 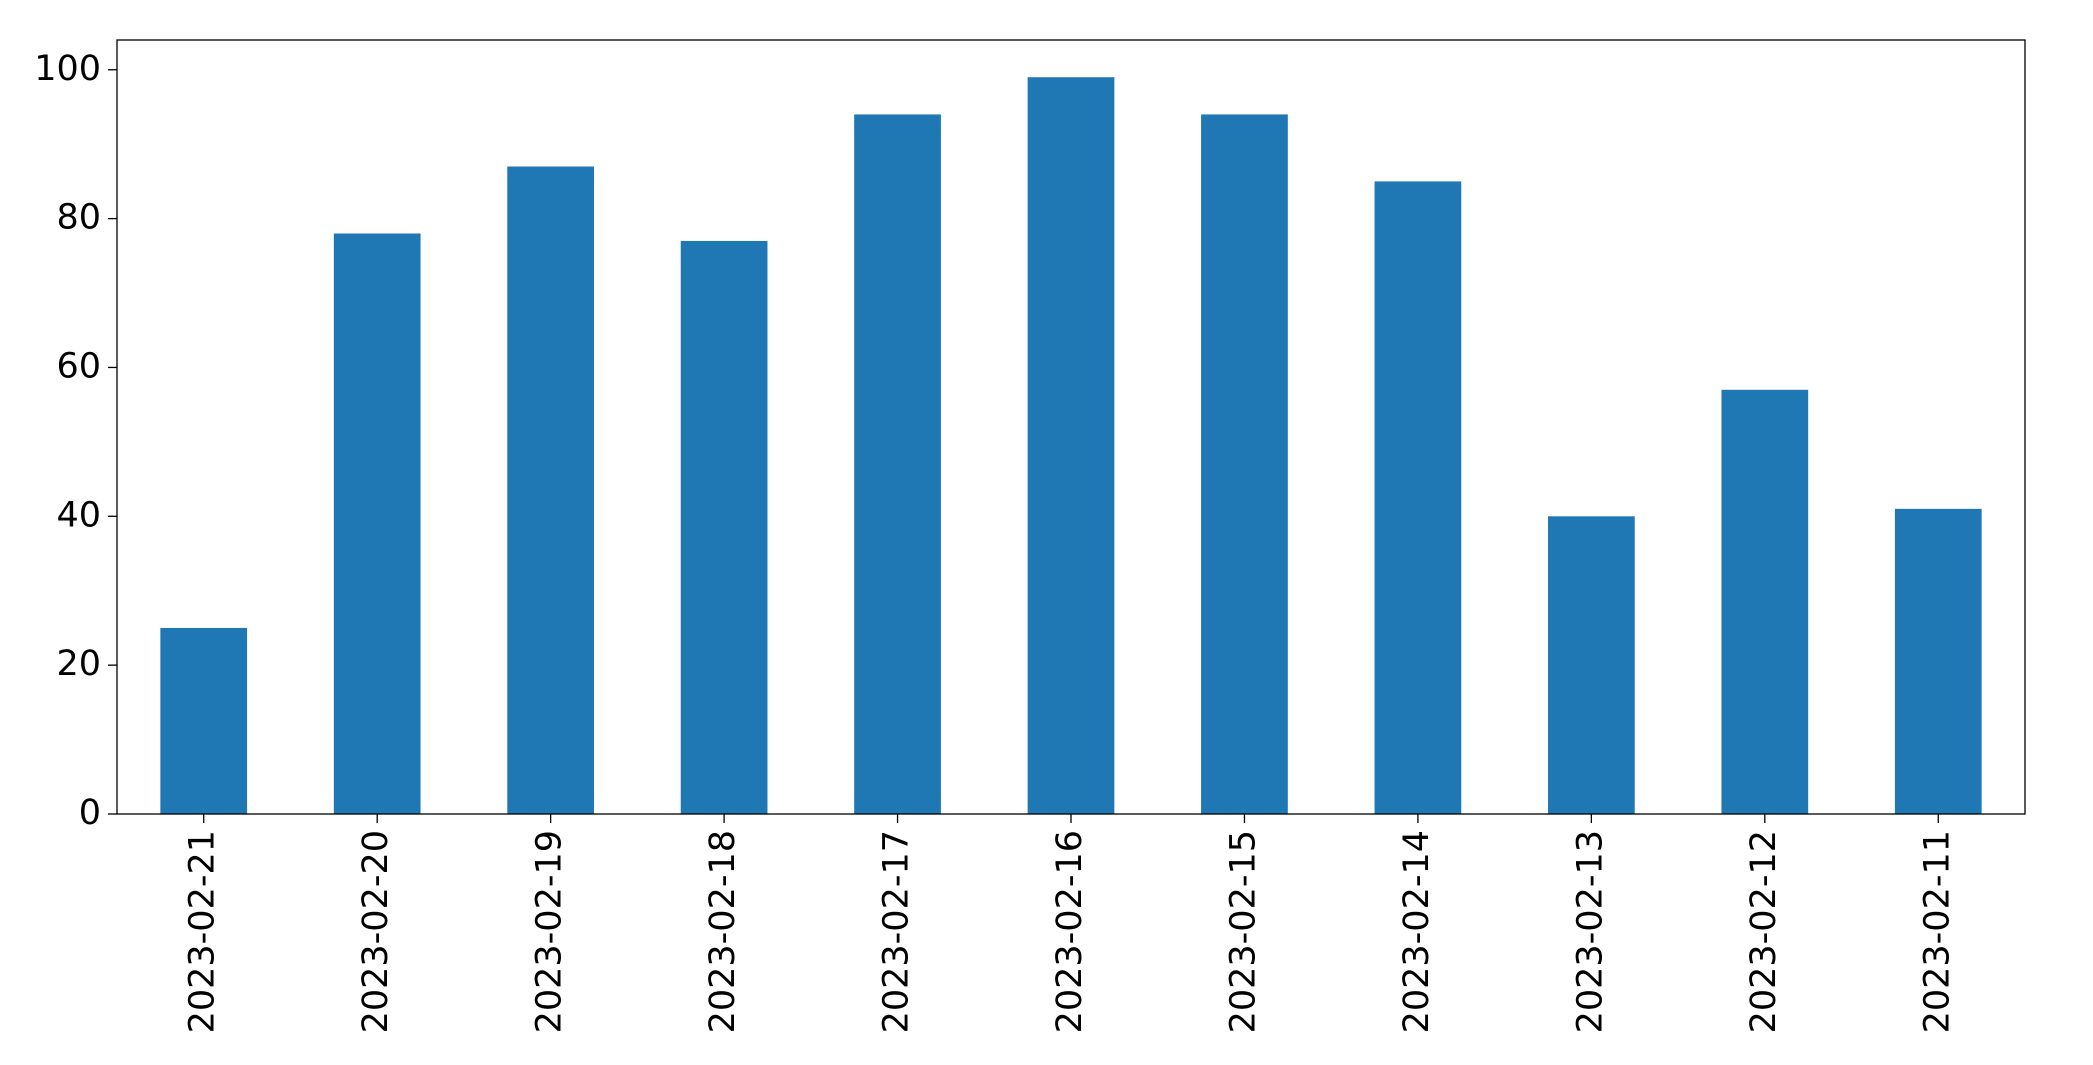 What do you see at coordinates (78, 218) in the screenshot?
I see `y-tick-label: 80` at bounding box center [78, 218].